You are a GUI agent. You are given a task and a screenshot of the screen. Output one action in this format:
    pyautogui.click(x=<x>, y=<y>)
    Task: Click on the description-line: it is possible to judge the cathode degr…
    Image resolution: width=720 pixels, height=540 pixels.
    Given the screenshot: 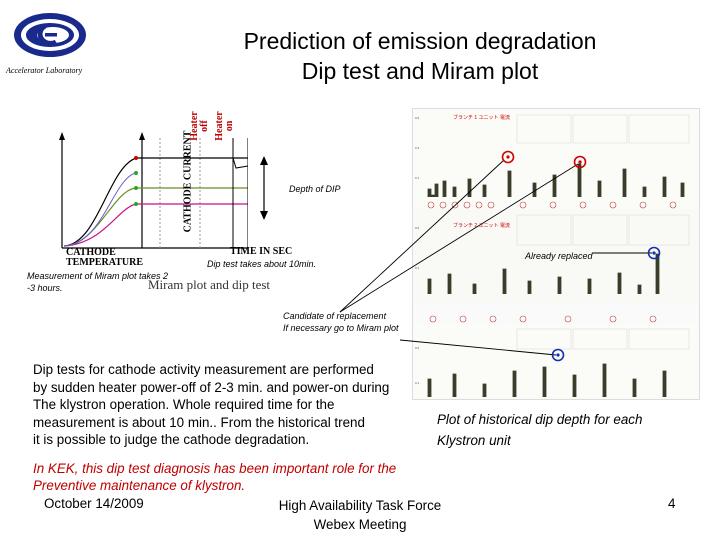 What is the action you would take?
    pyautogui.click(x=171, y=439)
    